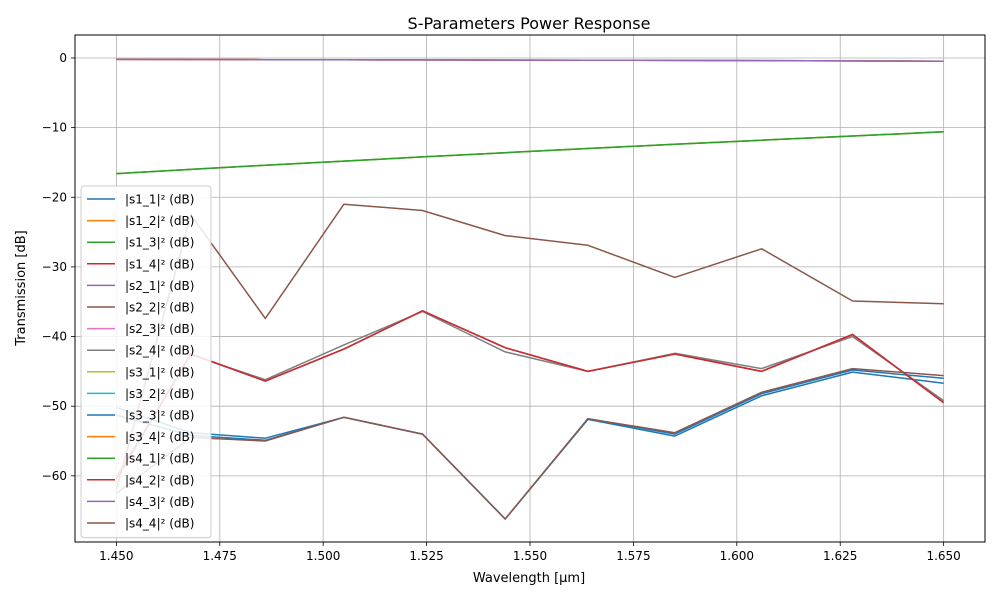  I want to click on y-axis-label: Transmission [dB], so click(21, 288).